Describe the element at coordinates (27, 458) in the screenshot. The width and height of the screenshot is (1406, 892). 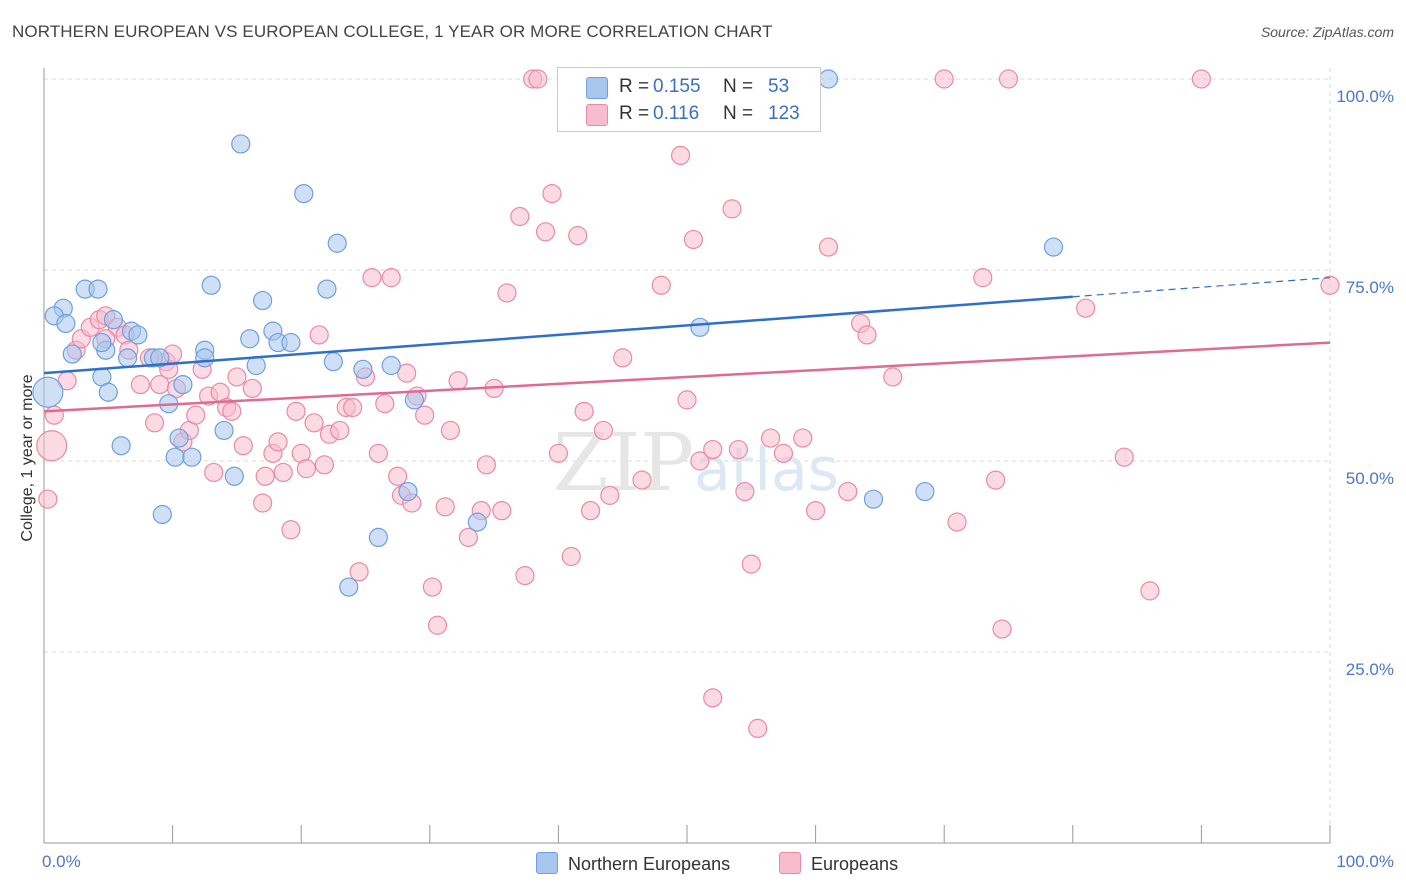
I see `y-axis-label: College, 1 year or more` at that location.